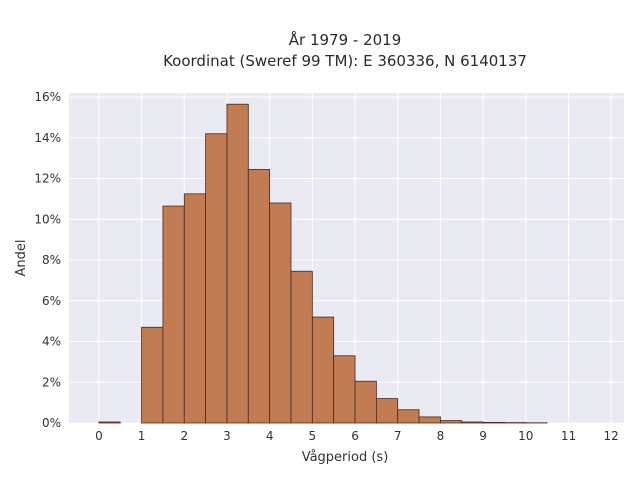 The width and height of the screenshot is (640, 480). I want to click on x-tick-label: 2, so click(184, 436).